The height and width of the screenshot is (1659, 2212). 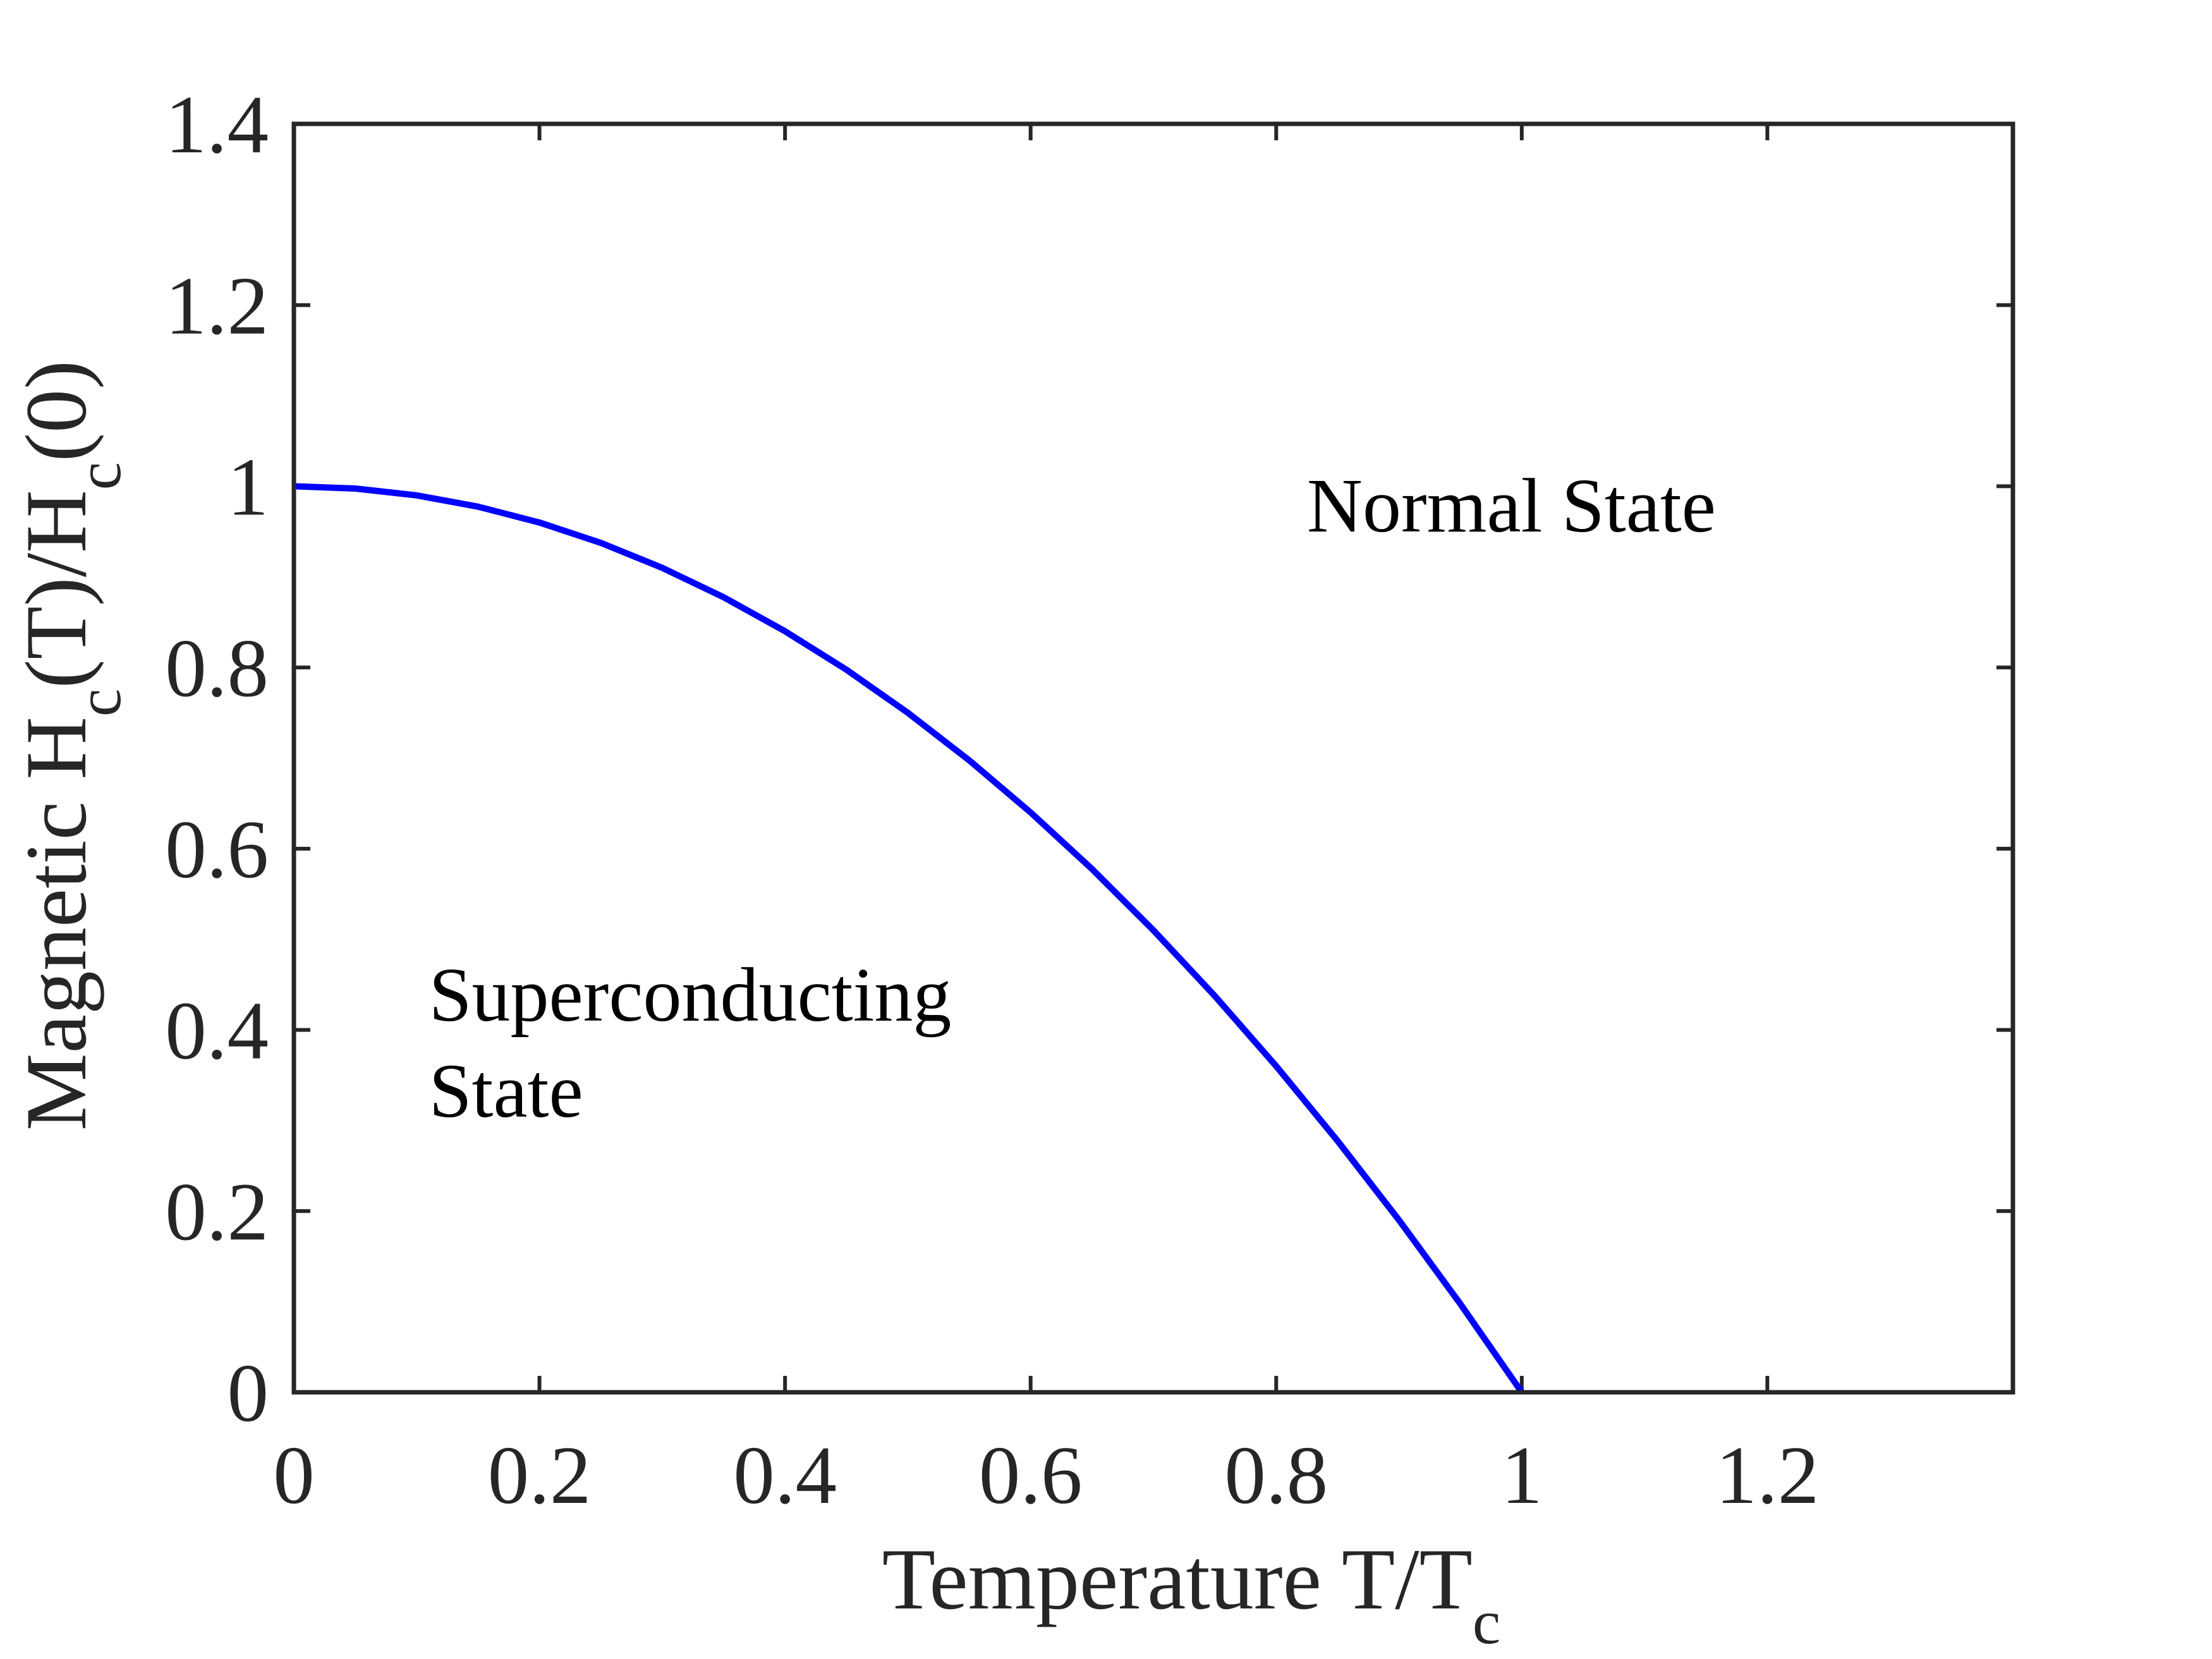 I want to click on y-tick-labels: 0 0.2 0.4 0.6 0.8 1 1.2 1.4, so click(x=217, y=759).